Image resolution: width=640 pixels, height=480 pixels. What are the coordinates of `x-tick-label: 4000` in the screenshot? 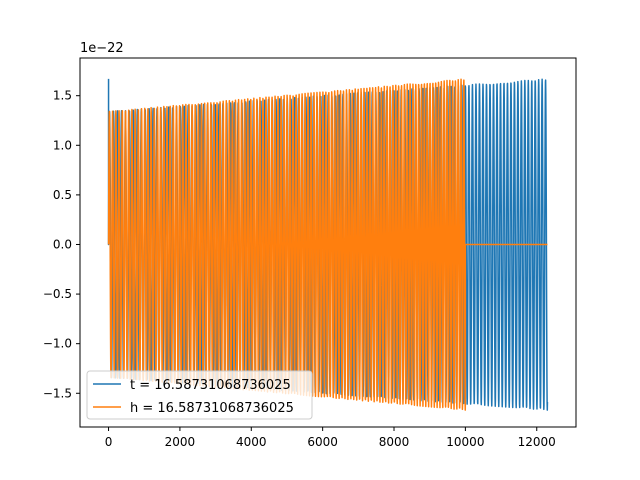 It's located at (251, 442).